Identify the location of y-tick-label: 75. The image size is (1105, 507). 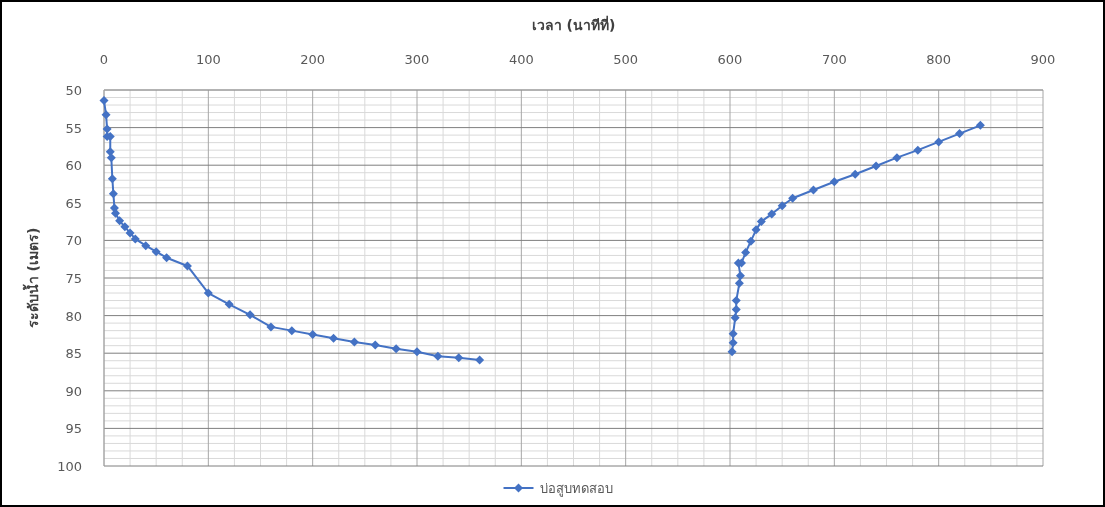
(73, 278).